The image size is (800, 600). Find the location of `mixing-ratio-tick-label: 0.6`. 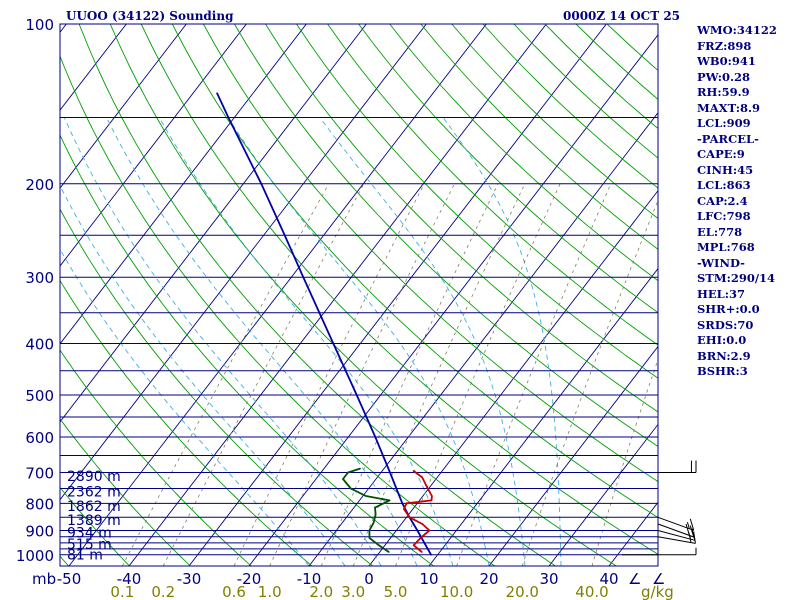

mixing-ratio-tick-label: 0.6 is located at coordinates (234, 591).